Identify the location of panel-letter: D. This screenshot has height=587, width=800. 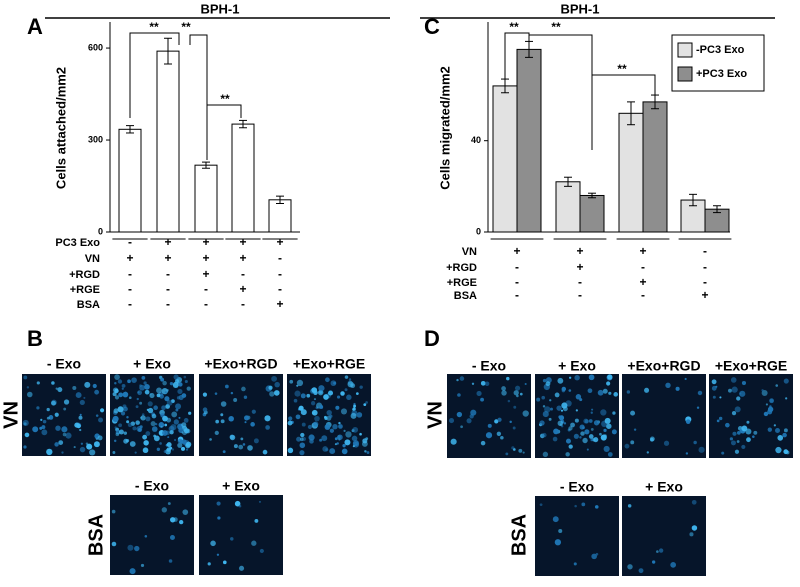
(432, 338).